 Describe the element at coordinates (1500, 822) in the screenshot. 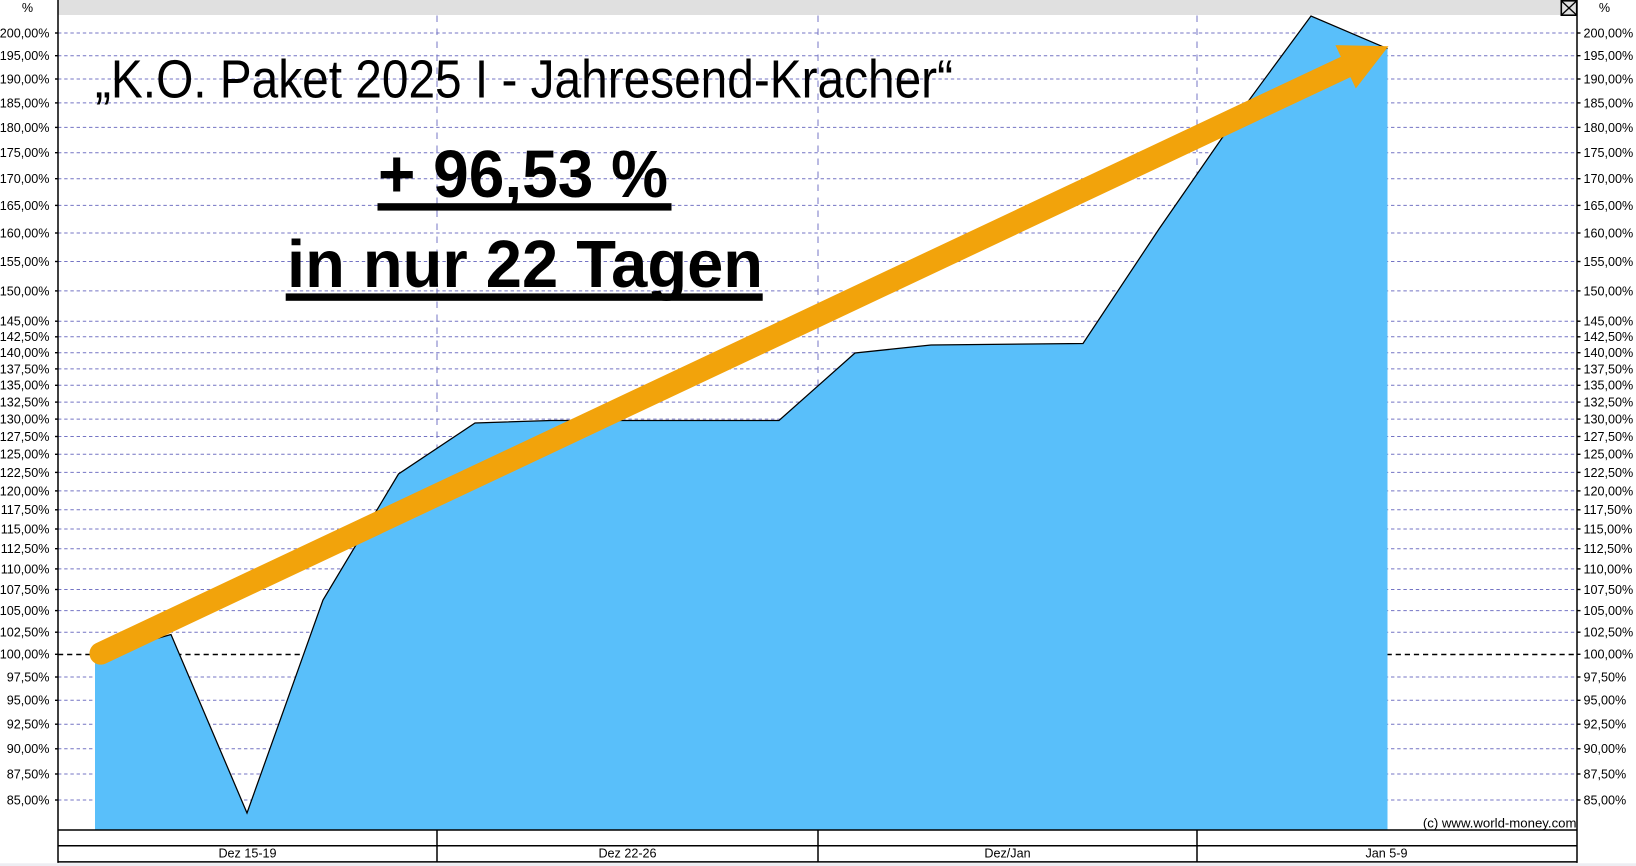

I see `svg-text: (c) www.world-money.com` at that location.